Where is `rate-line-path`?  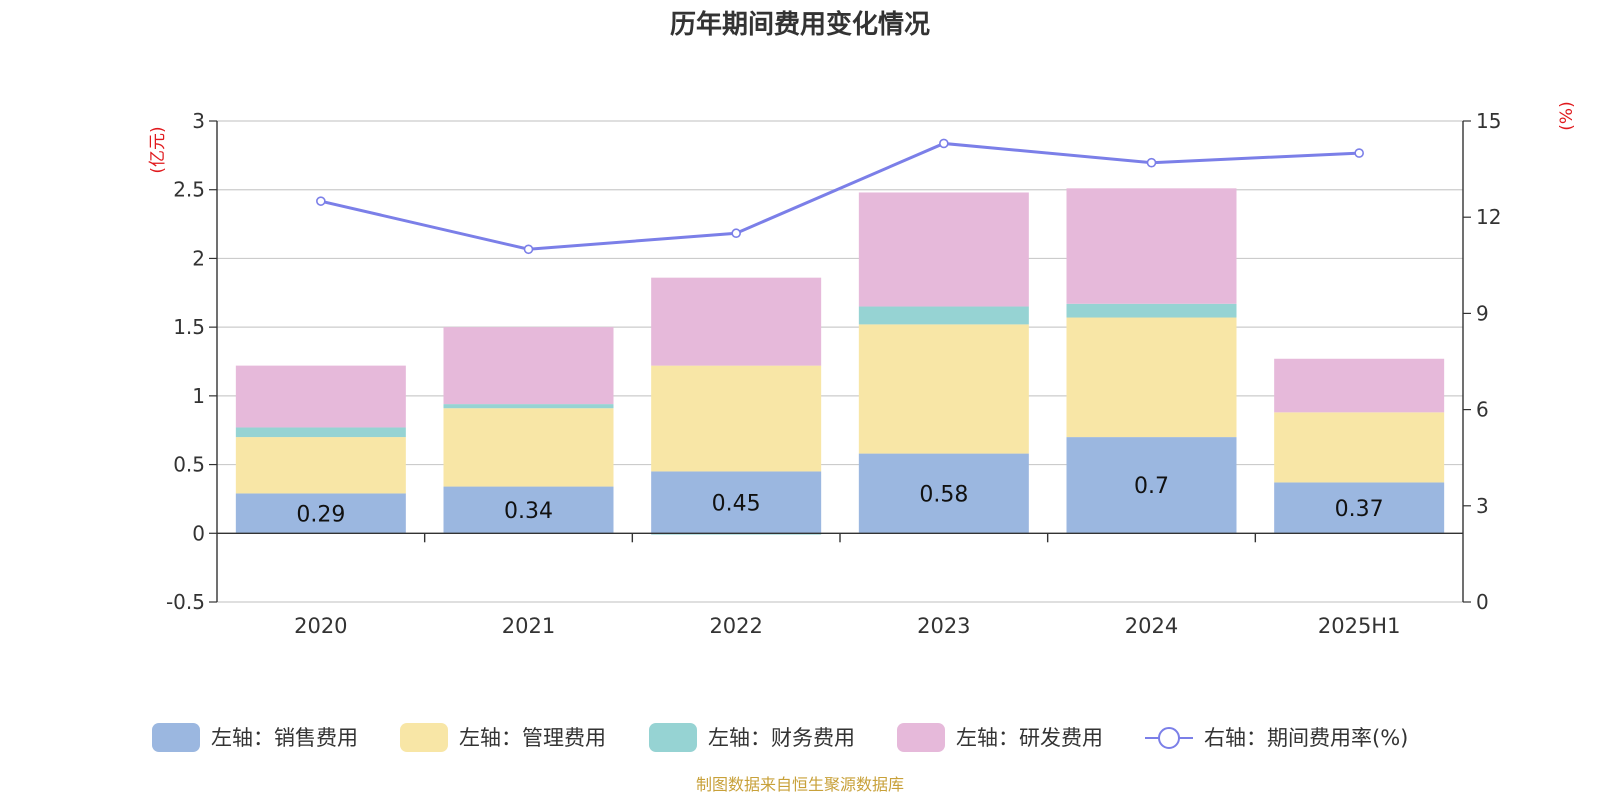 rate-line-path is located at coordinates (840, 196).